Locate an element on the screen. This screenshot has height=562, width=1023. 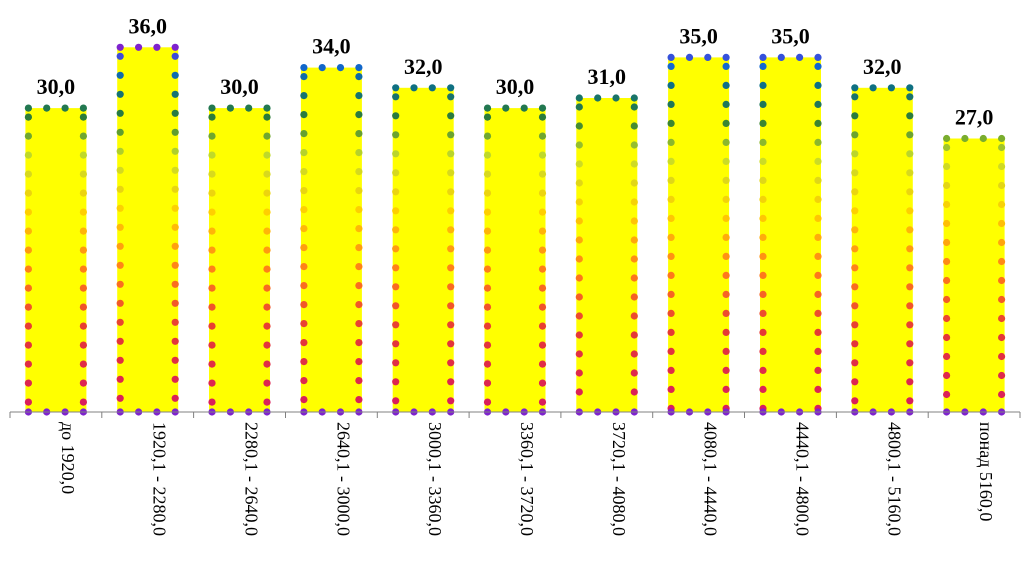
x-tick-label: 4080,1 - 4440,0 is located at coordinates (711, 479).